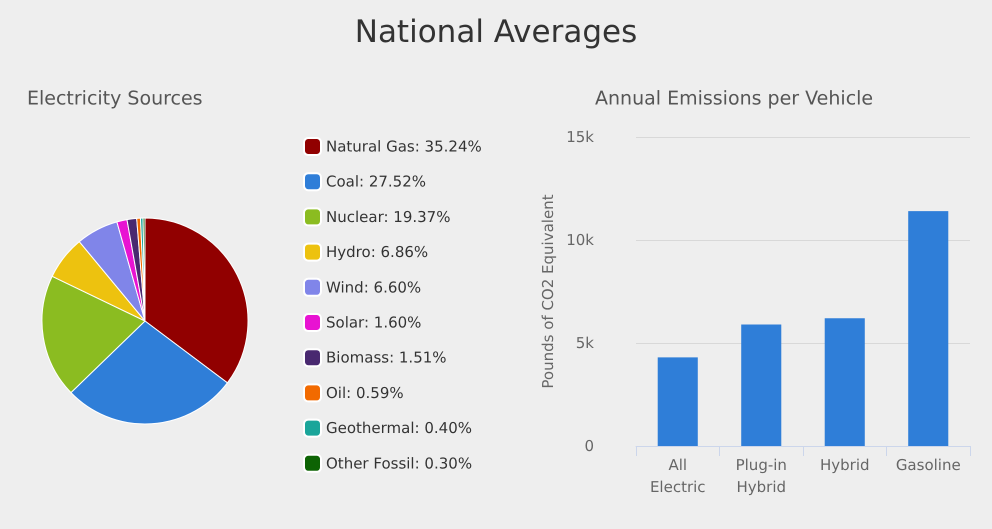  Describe the element at coordinates (734, 99) in the screenshot. I see `chart-title: Annual Emissions per Vehicle` at that location.